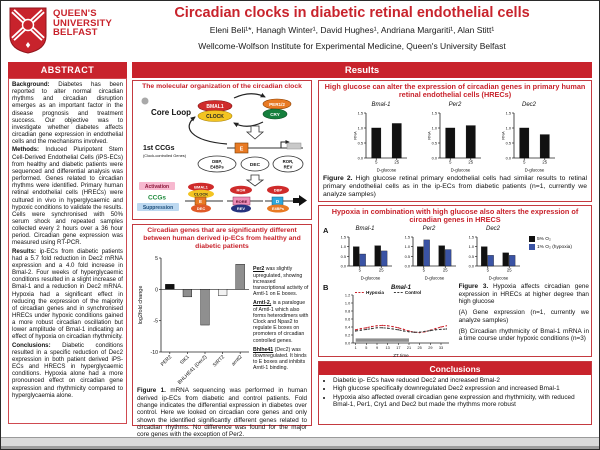 This screenshot has width=600, height=450. Describe the element at coordinates (156, 291) in the screenshot. I see `svg-text: 0` at that location.